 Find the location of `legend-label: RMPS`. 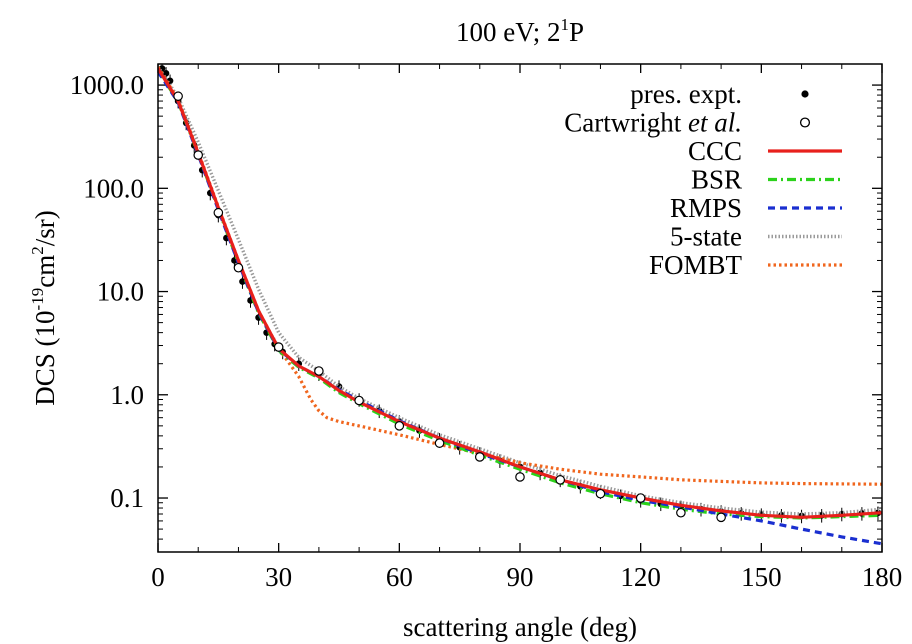

legend-label: RMPS is located at coordinates (706, 208).